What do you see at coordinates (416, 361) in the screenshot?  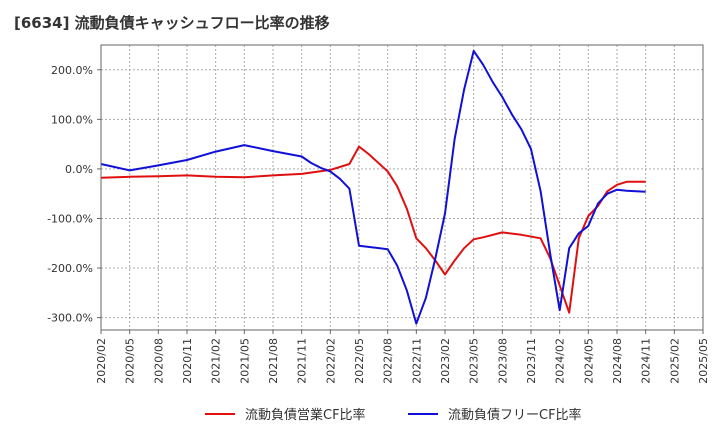 I see `x-tick-label: 2022/11` at bounding box center [416, 361].